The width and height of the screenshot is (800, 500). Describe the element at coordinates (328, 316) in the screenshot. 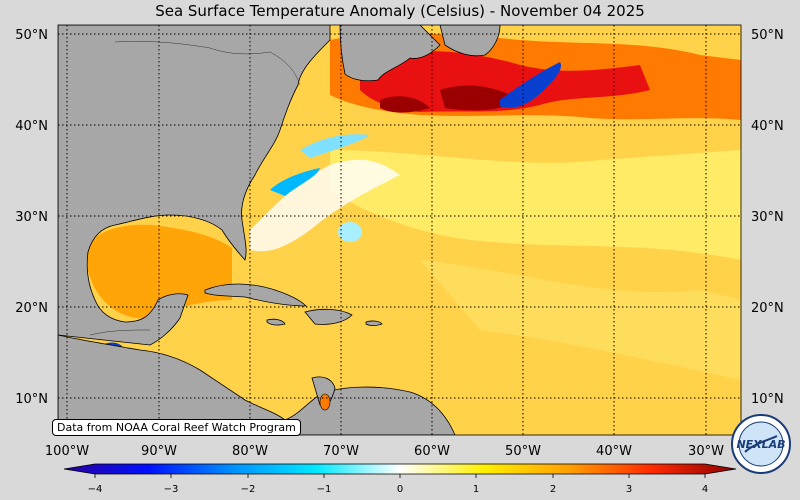

I see `hispaniola` at that location.